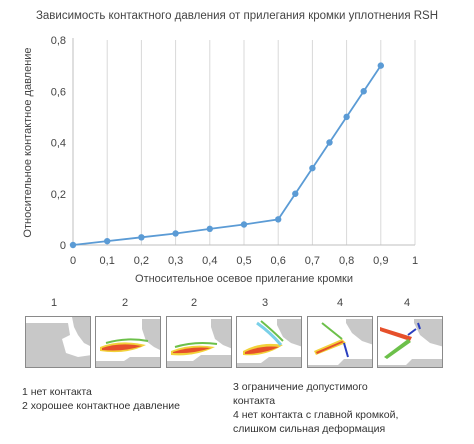 This screenshot has width=474, height=444. What do you see at coordinates (278, 261) in the screenshot?
I see `x-tick-label: 0,6` at bounding box center [278, 261].